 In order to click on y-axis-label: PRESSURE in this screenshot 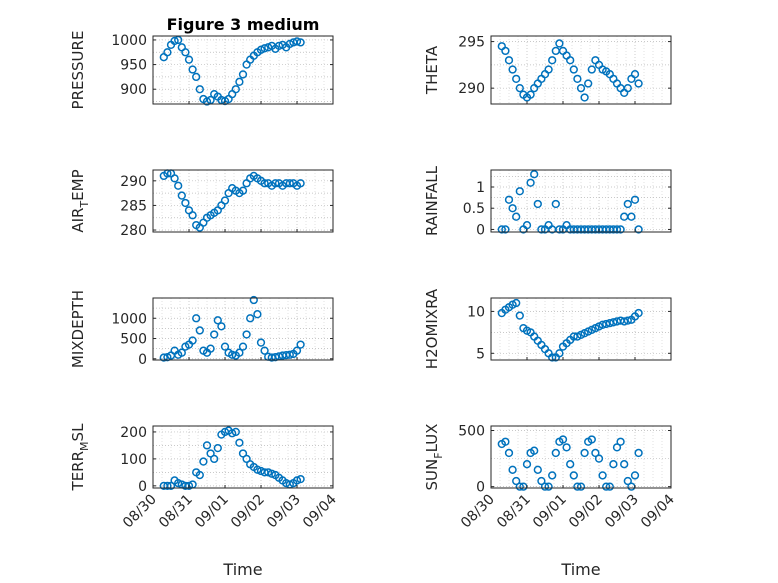, I will do `click(78, 70)`.